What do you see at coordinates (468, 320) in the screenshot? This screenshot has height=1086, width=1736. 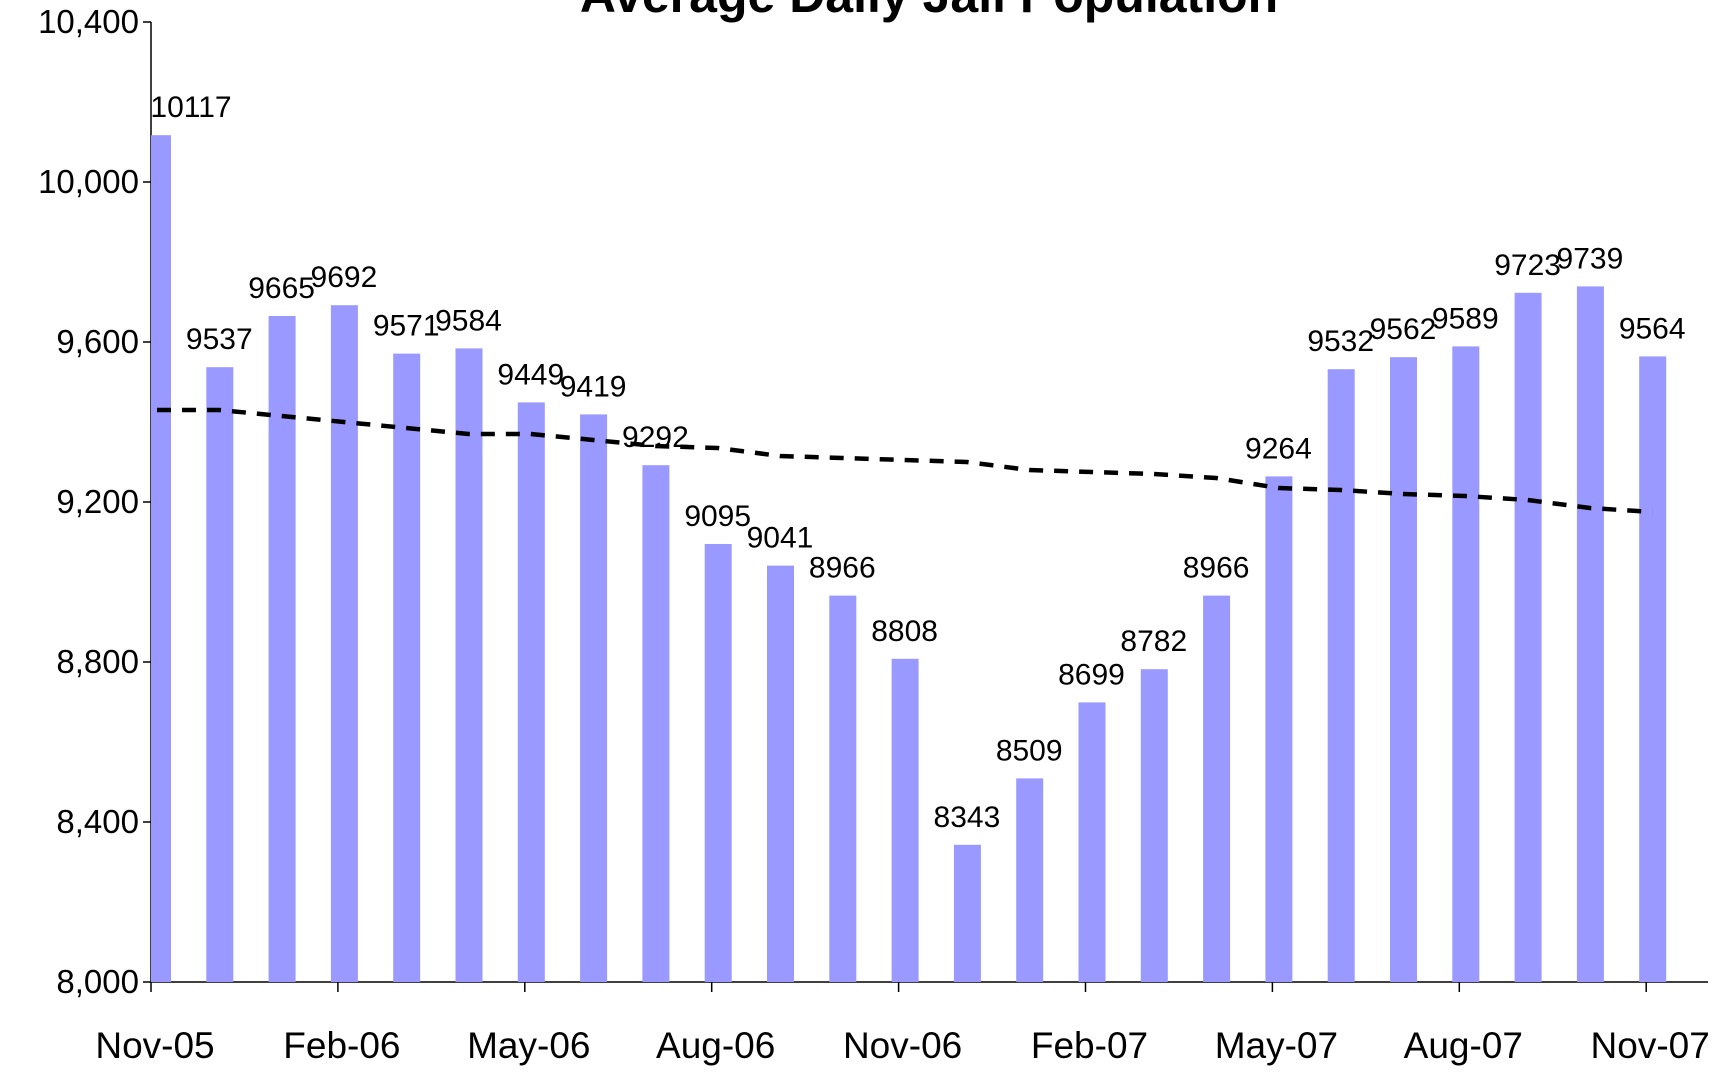 I see `data-label: 9584` at bounding box center [468, 320].